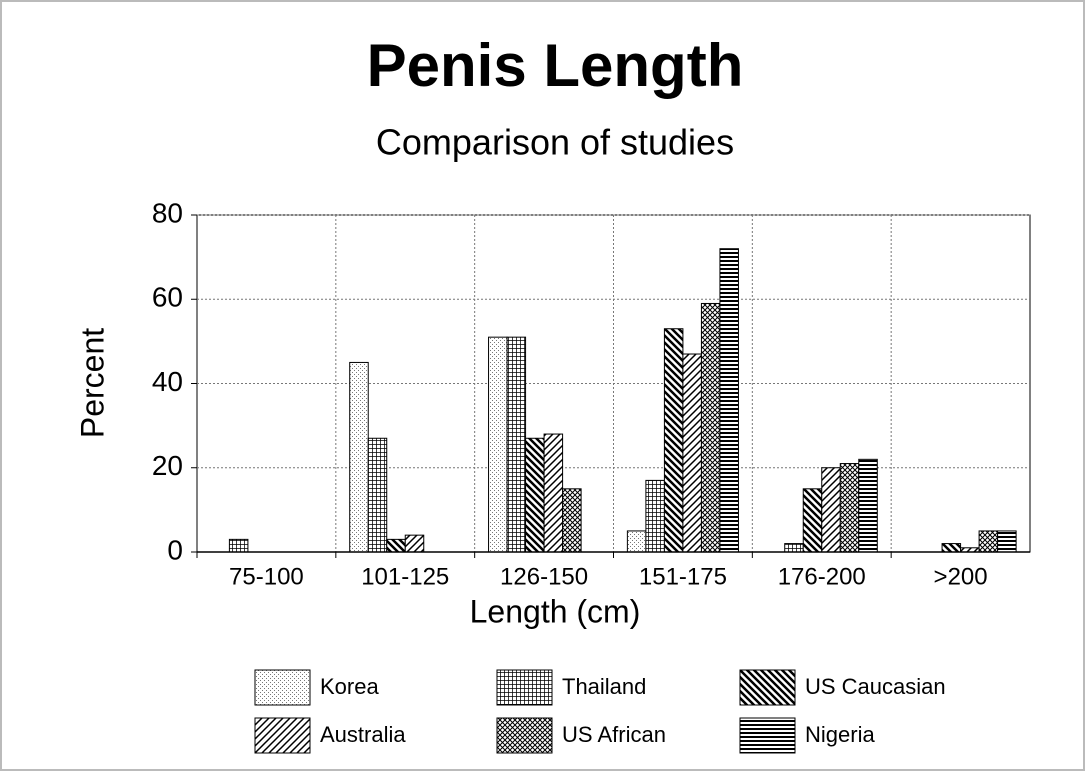  What do you see at coordinates (614, 734) in the screenshot?
I see `legend-label: US African` at bounding box center [614, 734].